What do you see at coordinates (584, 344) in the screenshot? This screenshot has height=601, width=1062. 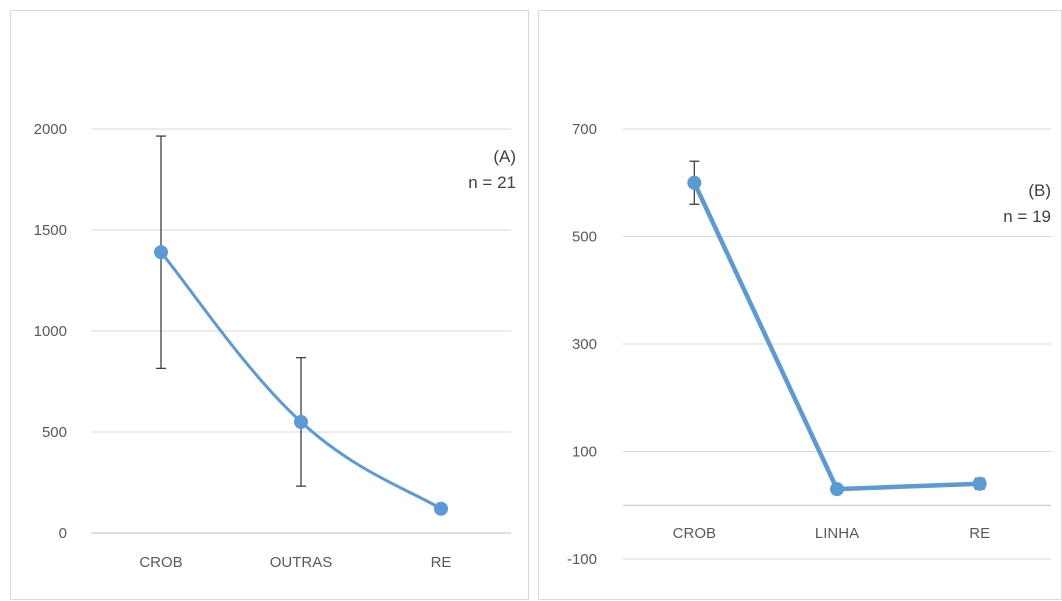 I see `chart-b-ytick-label: 300` at bounding box center [584, 344].